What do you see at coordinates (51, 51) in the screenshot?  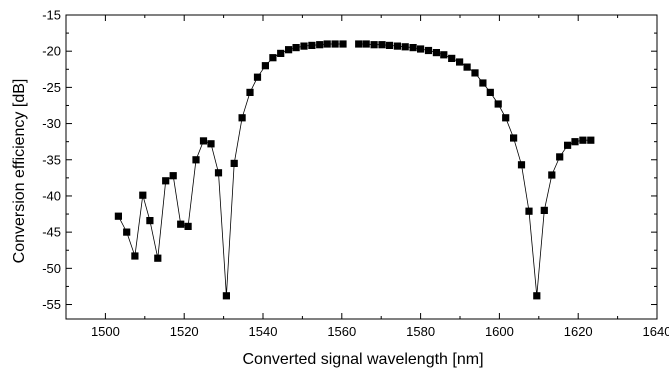 I see `y-tick-label: -20` at bounding box center [51, 51].